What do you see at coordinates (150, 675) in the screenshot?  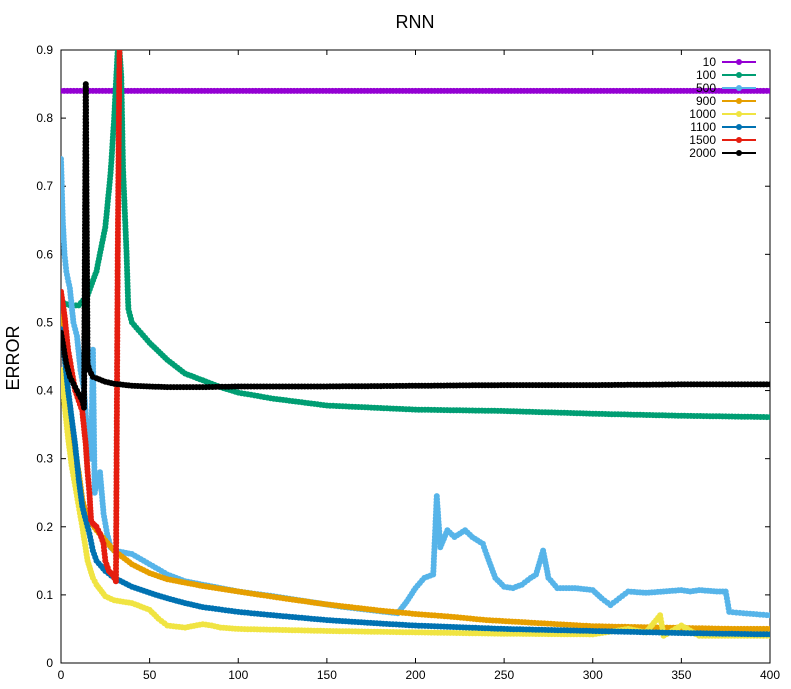 I see `x-tick-label: 50` at bounding box center [150, 675].